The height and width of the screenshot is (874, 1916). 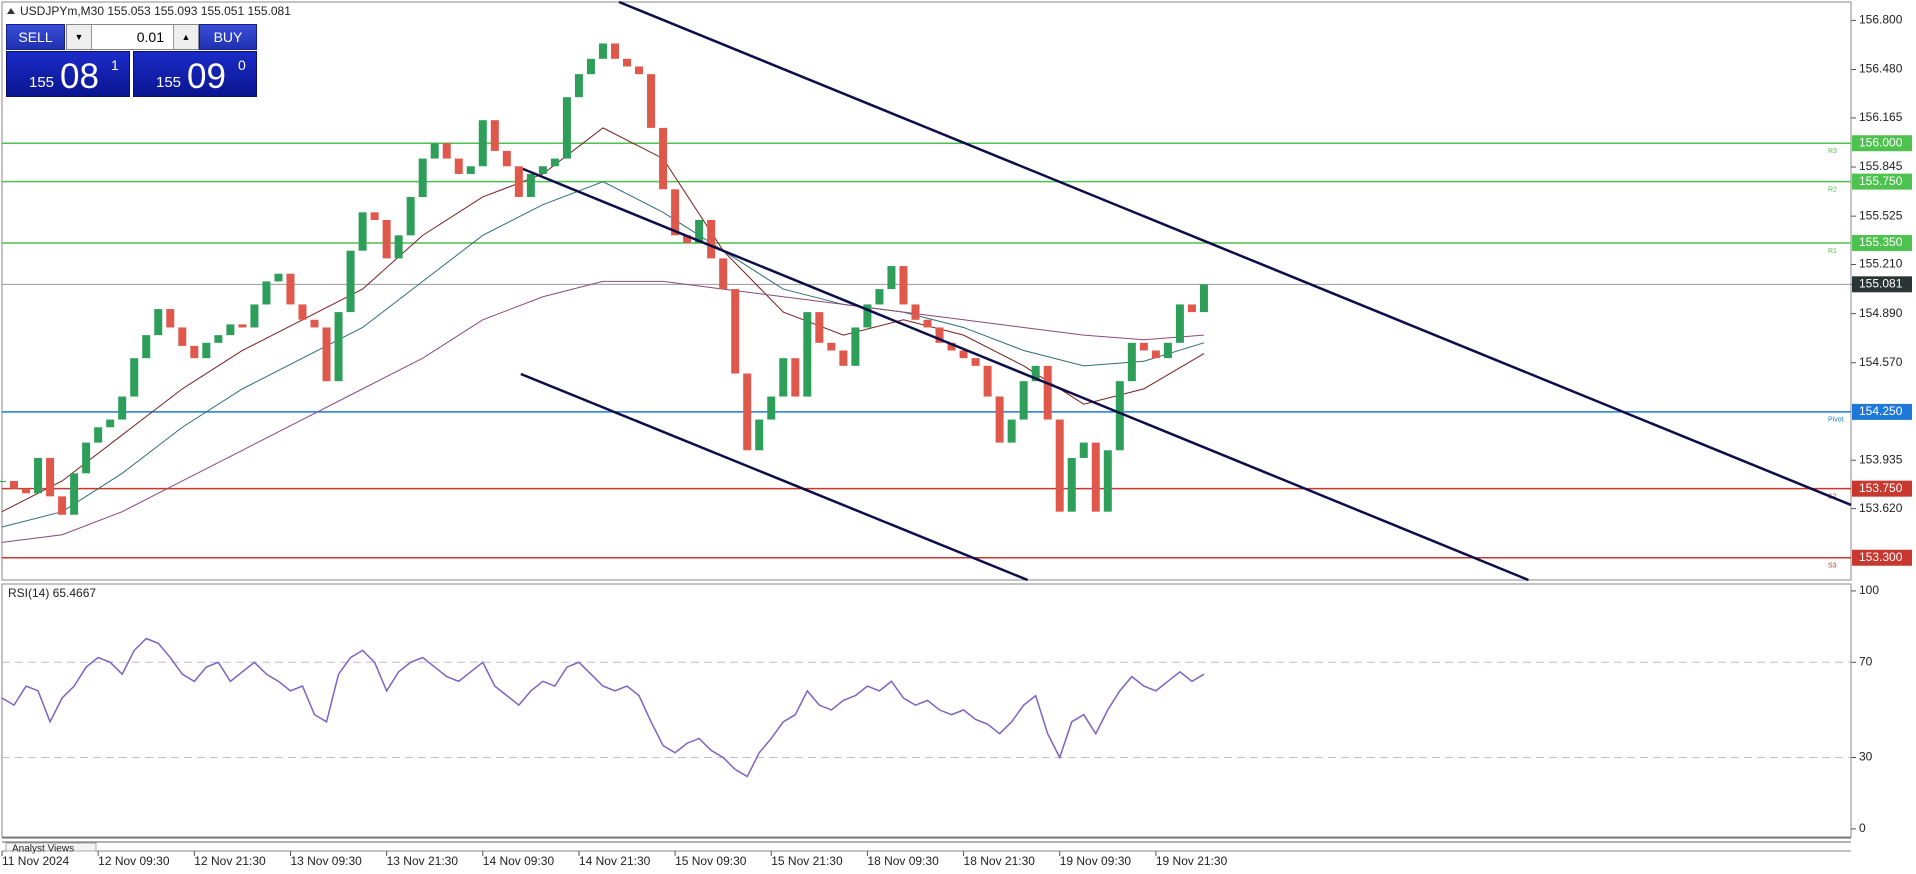 What do you see at coordinates (1832, 189) in the screenshot?
I see `level-tag: R2` at bounding box center [1832, 189].